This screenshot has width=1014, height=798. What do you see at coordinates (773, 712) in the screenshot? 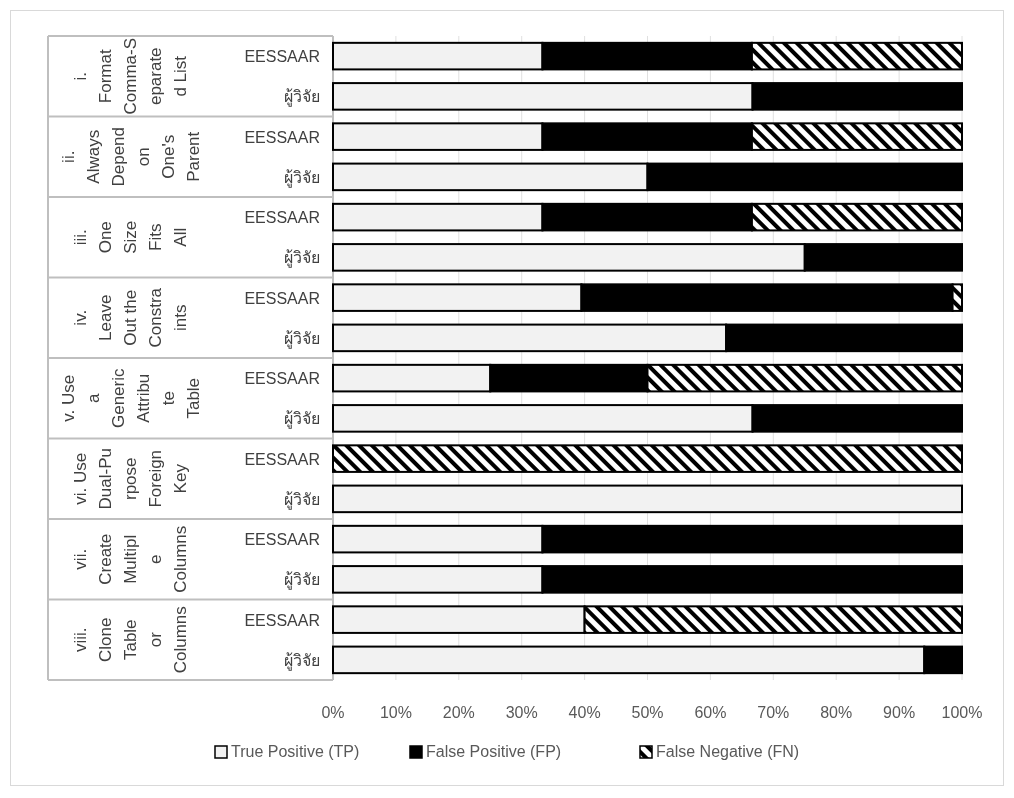
I see `x-tick-label: 70%` at bounding box center [773, 712].